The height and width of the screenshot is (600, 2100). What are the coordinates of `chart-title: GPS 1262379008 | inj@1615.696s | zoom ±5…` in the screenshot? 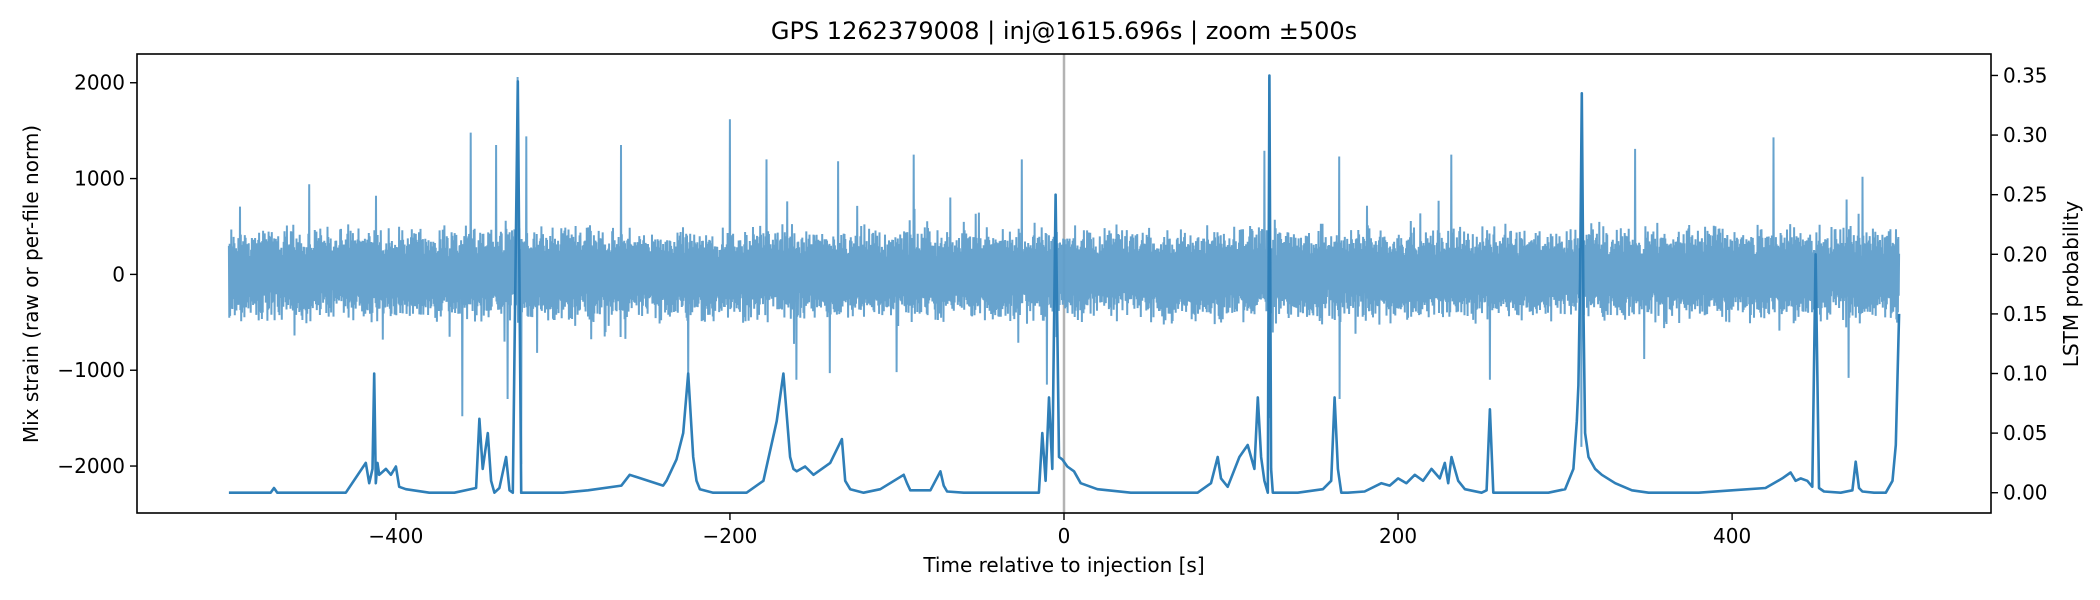 It's located at (1064, 31).